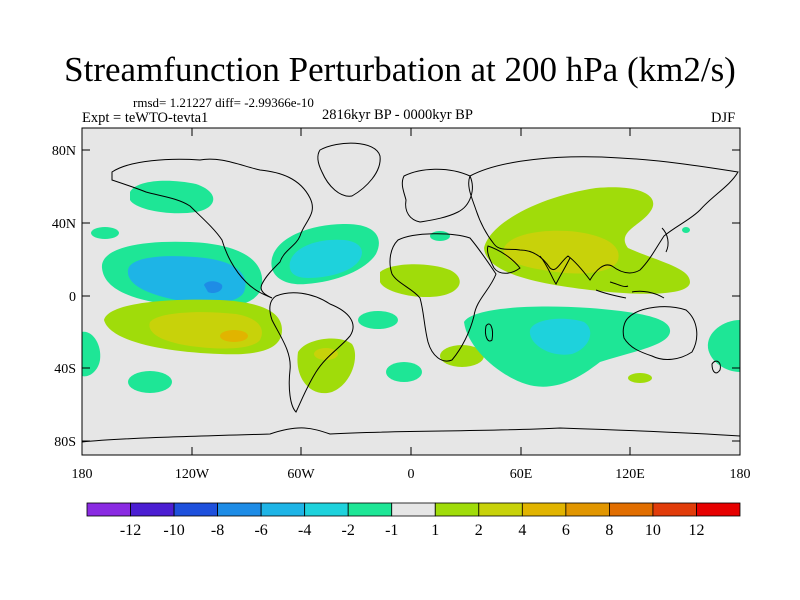 The image size is (800, 600). Describe the element at coordinates (522, 530) in the screenshot. I see `colorbar-label: 4` at that location.